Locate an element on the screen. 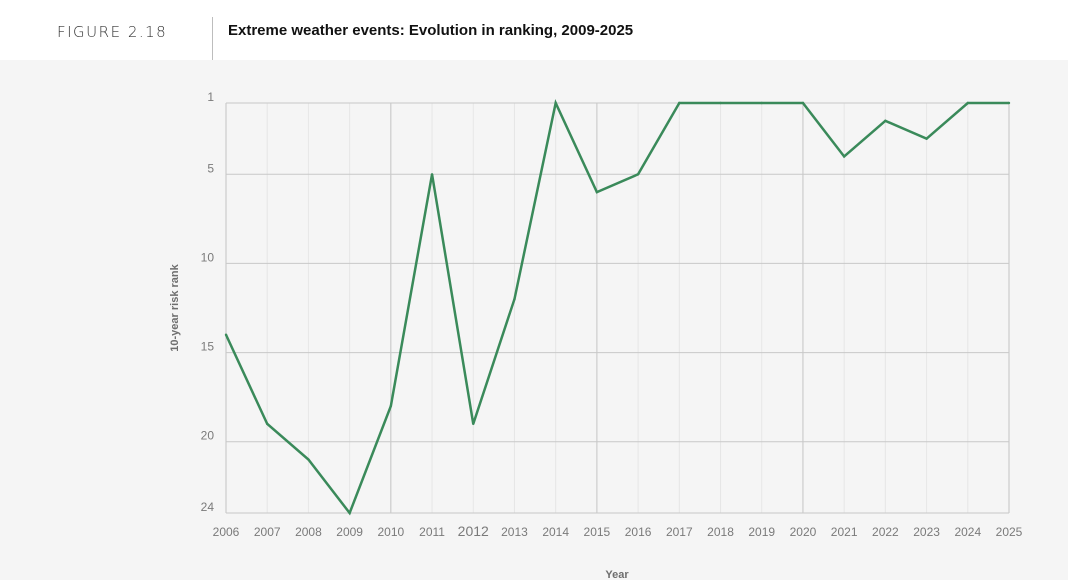 The width and height of the screenshot is (1068, 580). data-point-2023 is located at coordinates (926, 138).